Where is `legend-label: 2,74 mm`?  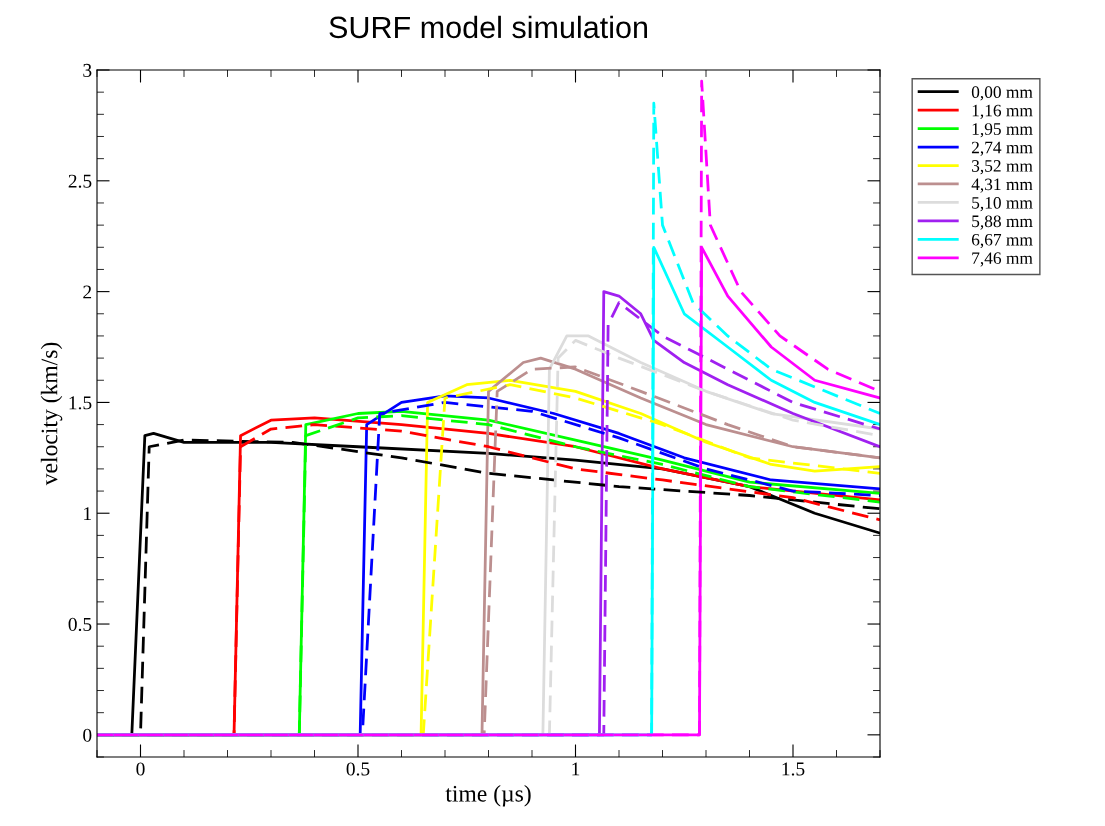
legend-label: 2,74 mm is located at coordinates (1002, 148).